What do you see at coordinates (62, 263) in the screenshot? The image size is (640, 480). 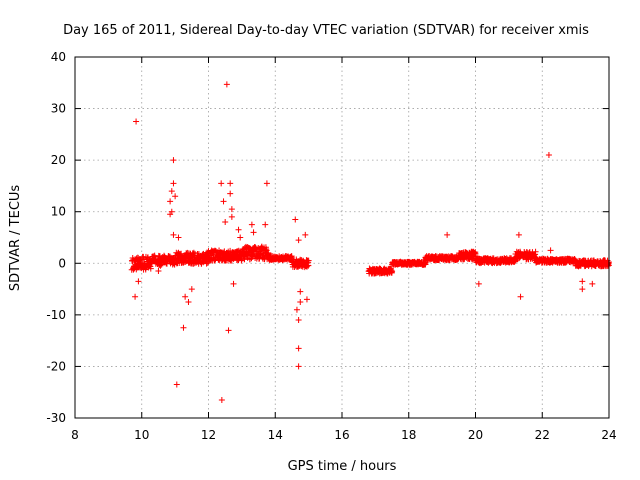 I see `y-tick-label: 0` at bounding box center [62, 263].